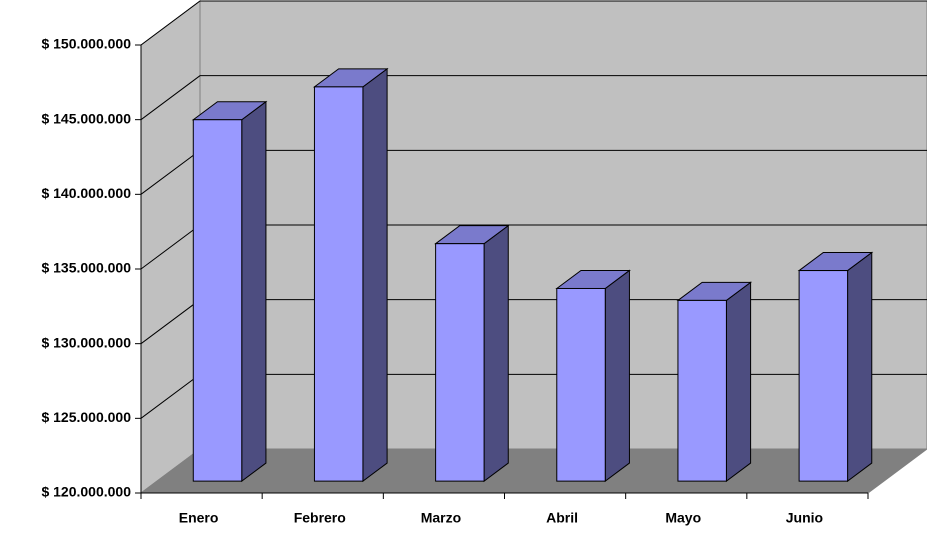  What do you see at coordinates (86, 417) in the screenshot?
I see `y-tick-label: $ 125.000.000` at bounding box center [86, 417].